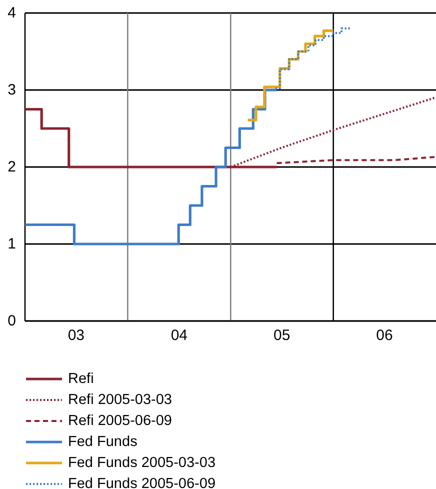 The image size is (436, 489). What do you see at coordinates (120, 400) in the screenshot?
I see `legend-label: Refi 2005-03-03` at bounding box center [120, 400].